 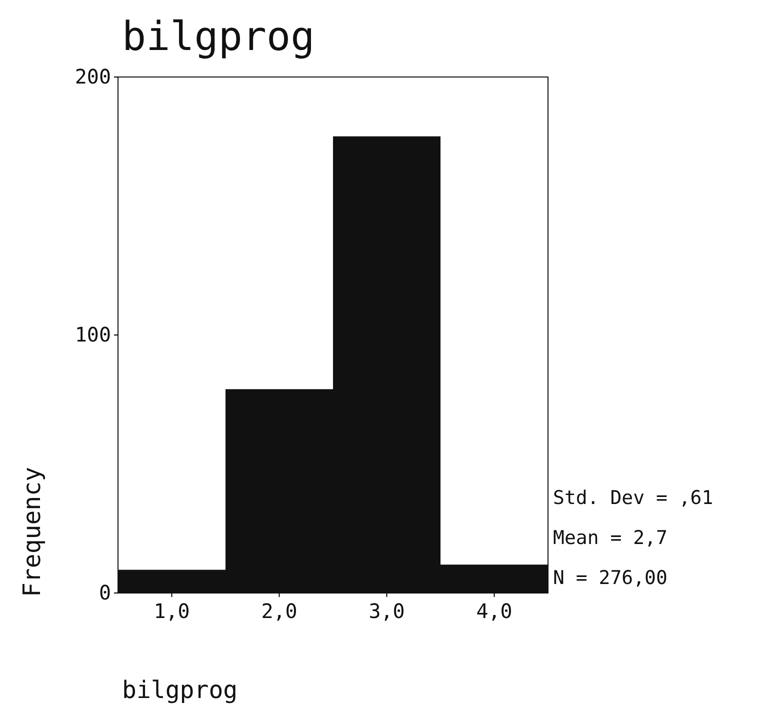 What do you see at coordinates (279, 611) in the screenshot?
I see `x-tick-label: 2,0` at bounding box center [279, 611].